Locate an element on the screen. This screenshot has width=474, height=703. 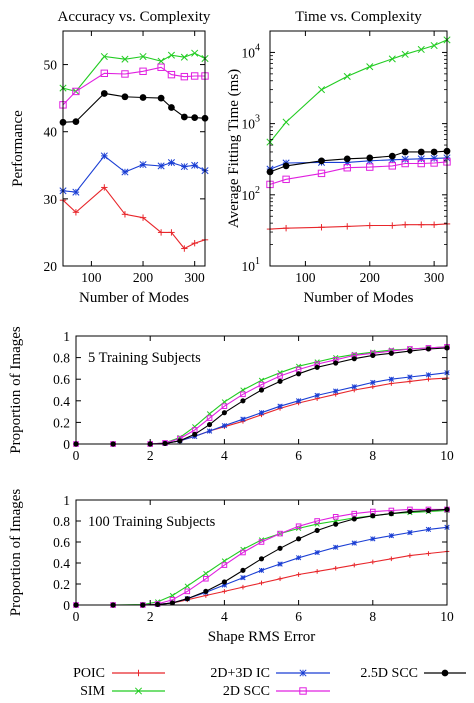
accuracy-ytick-label-3: 50 is located at coordinates (51, 65).